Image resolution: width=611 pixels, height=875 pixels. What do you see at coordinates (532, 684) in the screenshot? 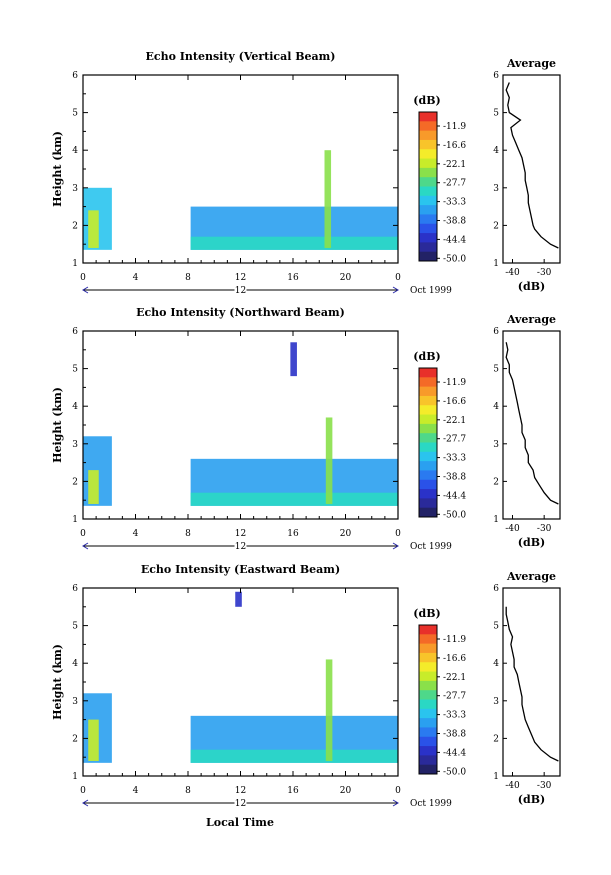
I see `profile-line` at bounding box center [532, 684].